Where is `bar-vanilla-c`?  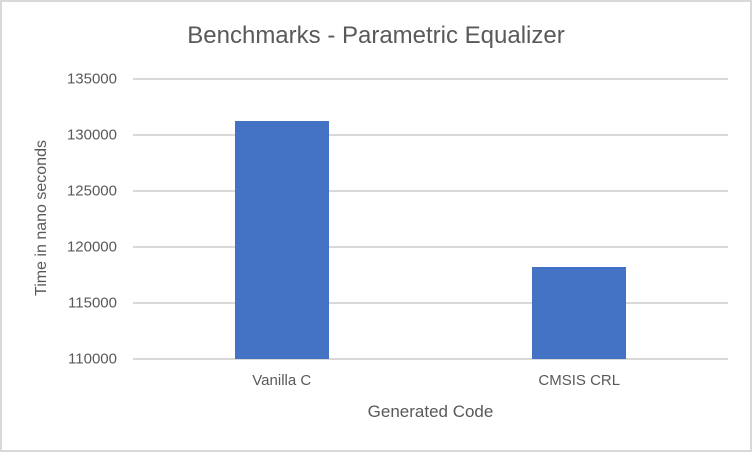
bar-vanilla-c is located at coordinates (281, 240).